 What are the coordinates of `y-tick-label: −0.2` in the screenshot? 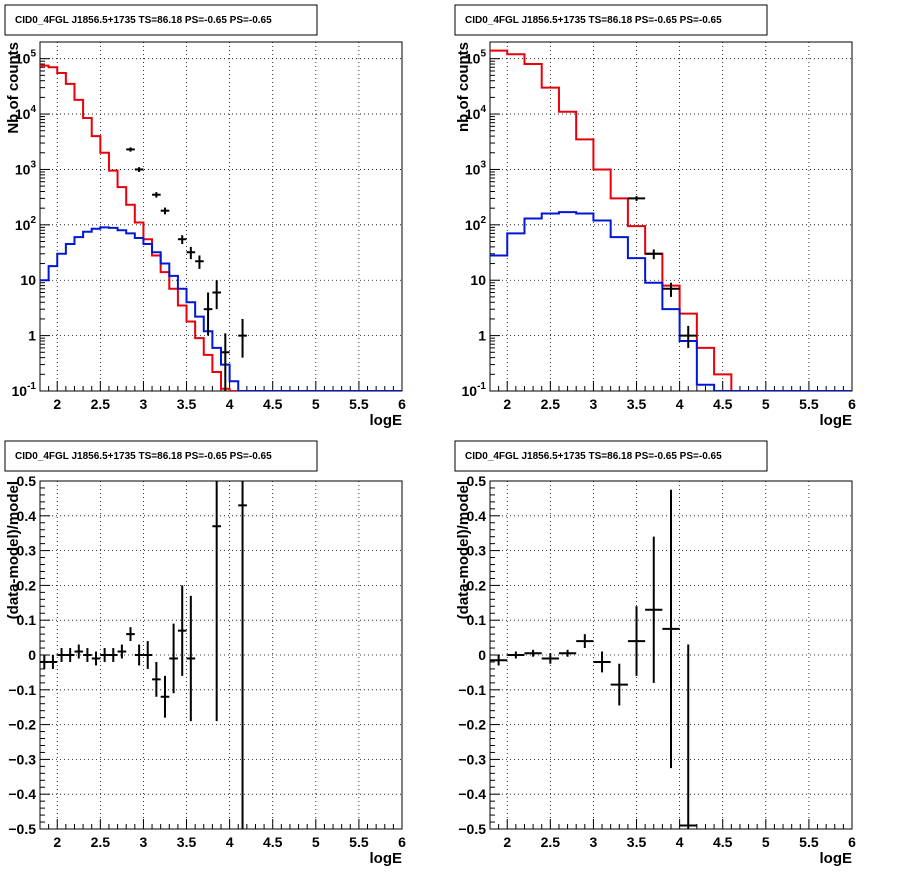 It's located at (22, 725).